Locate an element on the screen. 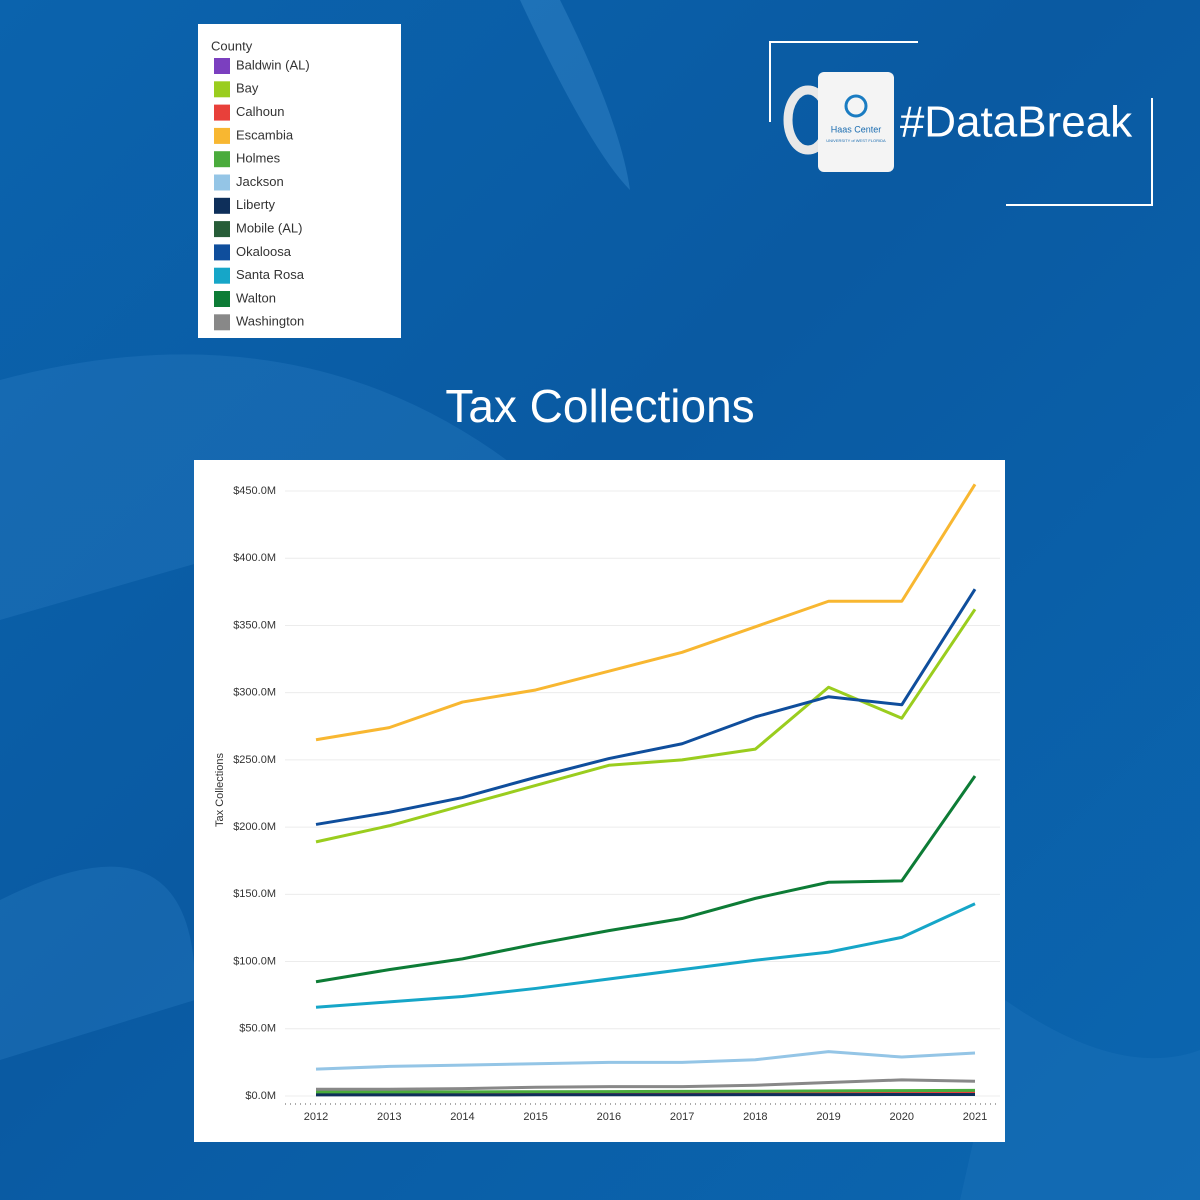 The height and width of the screenshot is (1200, 1200). y-tick-label: $300.0M is located at coordinates (254, 693).